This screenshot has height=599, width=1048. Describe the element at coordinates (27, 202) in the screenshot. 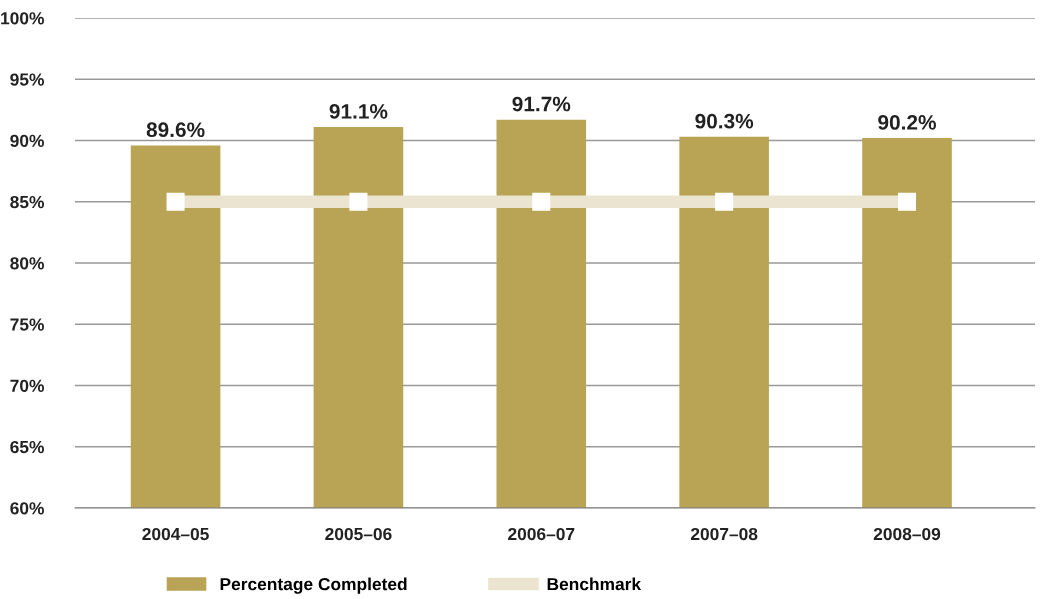

I see `y-tick-label: 85%` at that location.